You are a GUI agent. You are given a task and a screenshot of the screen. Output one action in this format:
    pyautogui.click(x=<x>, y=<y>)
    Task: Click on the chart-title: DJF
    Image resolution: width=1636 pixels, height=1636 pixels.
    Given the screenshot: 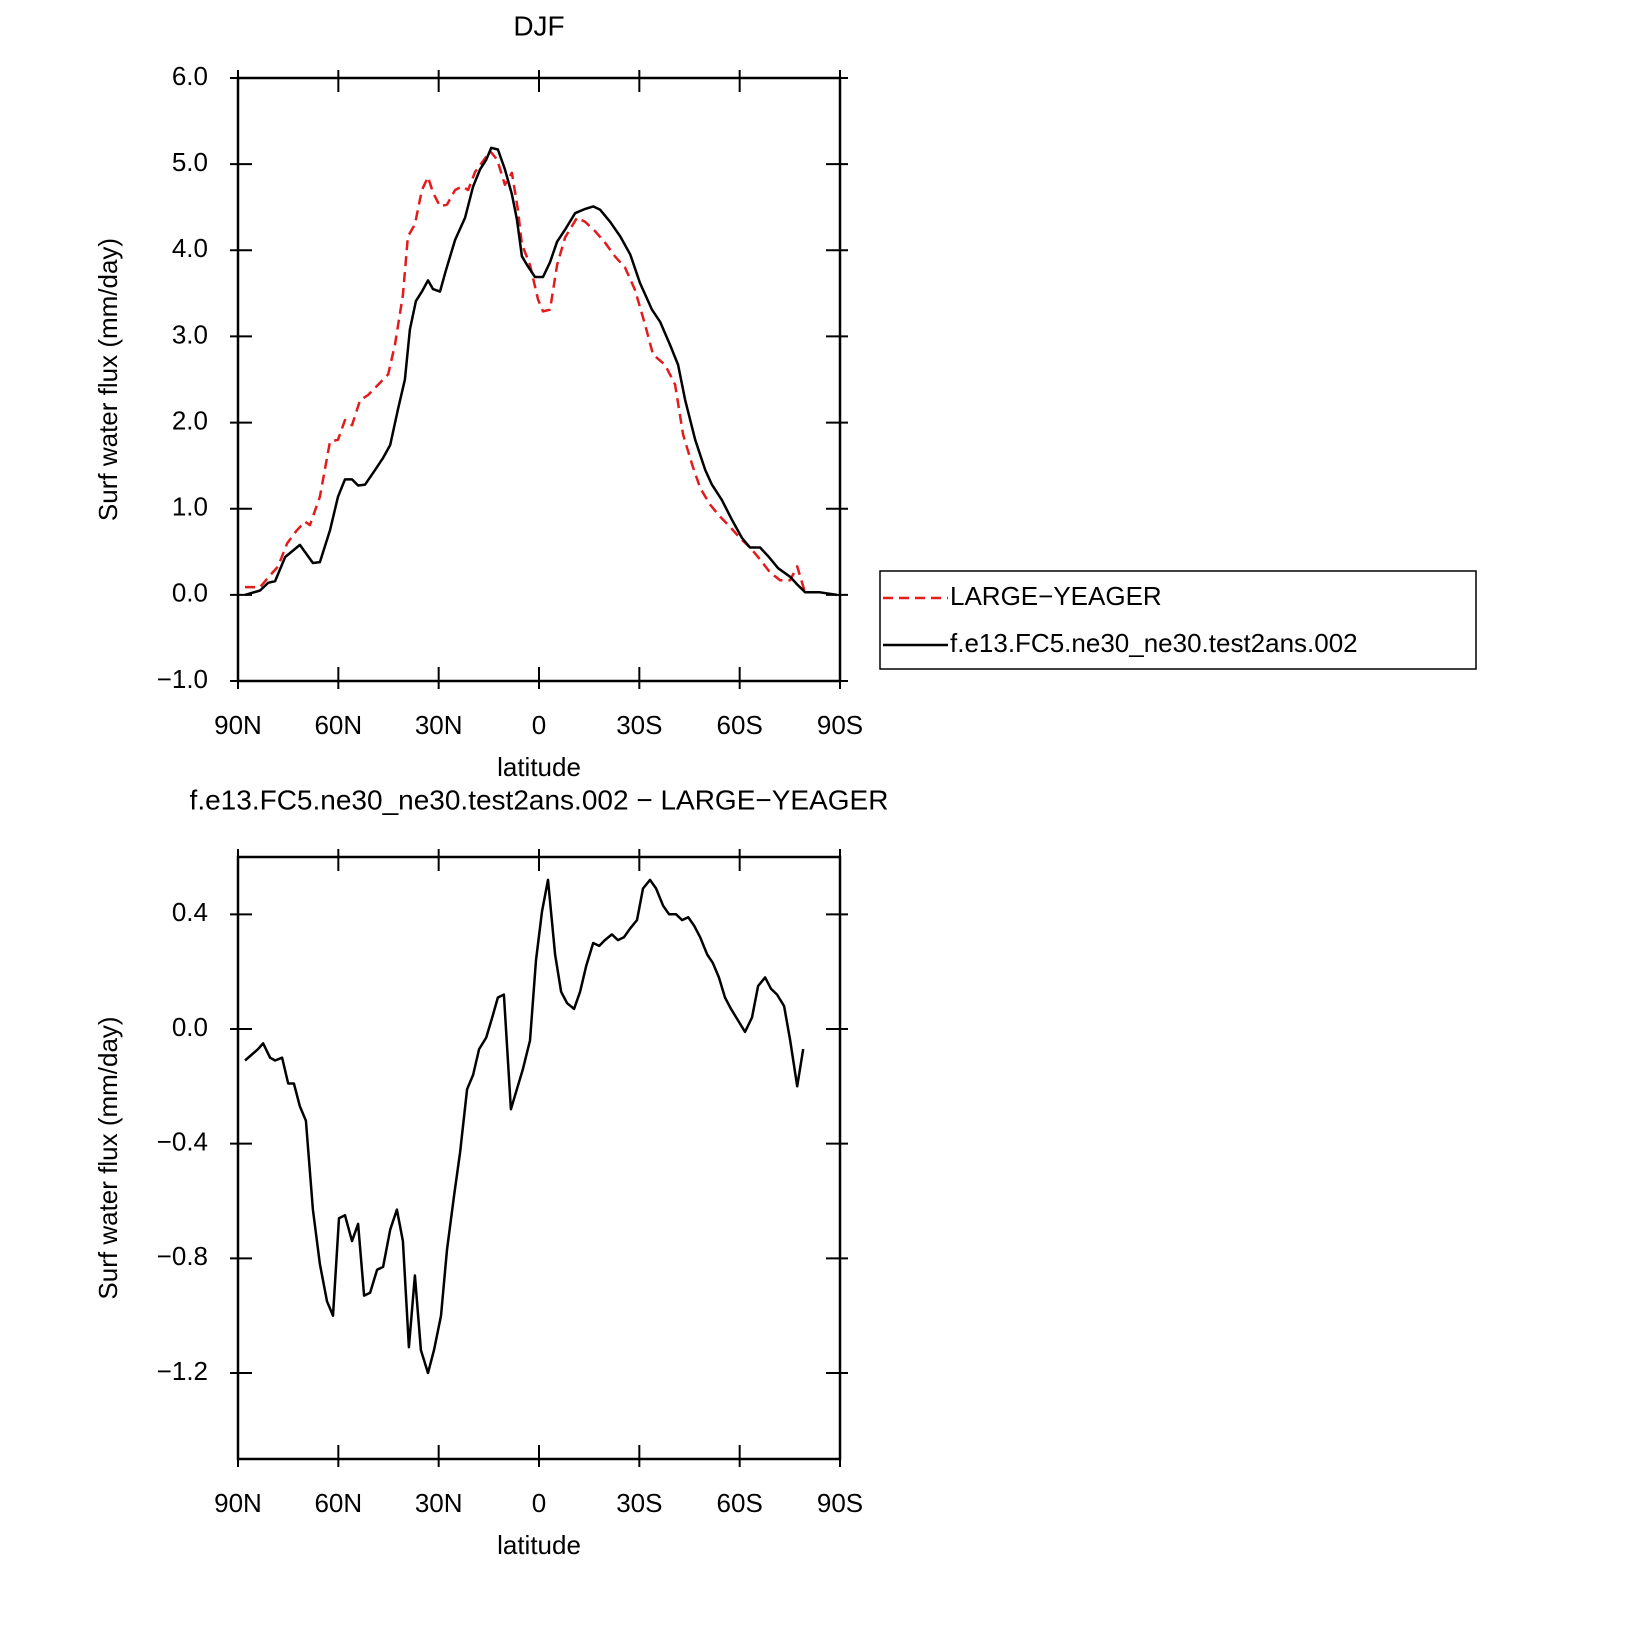 What is the action you would take?
    pyautogui.click(x=538, y=25)
    